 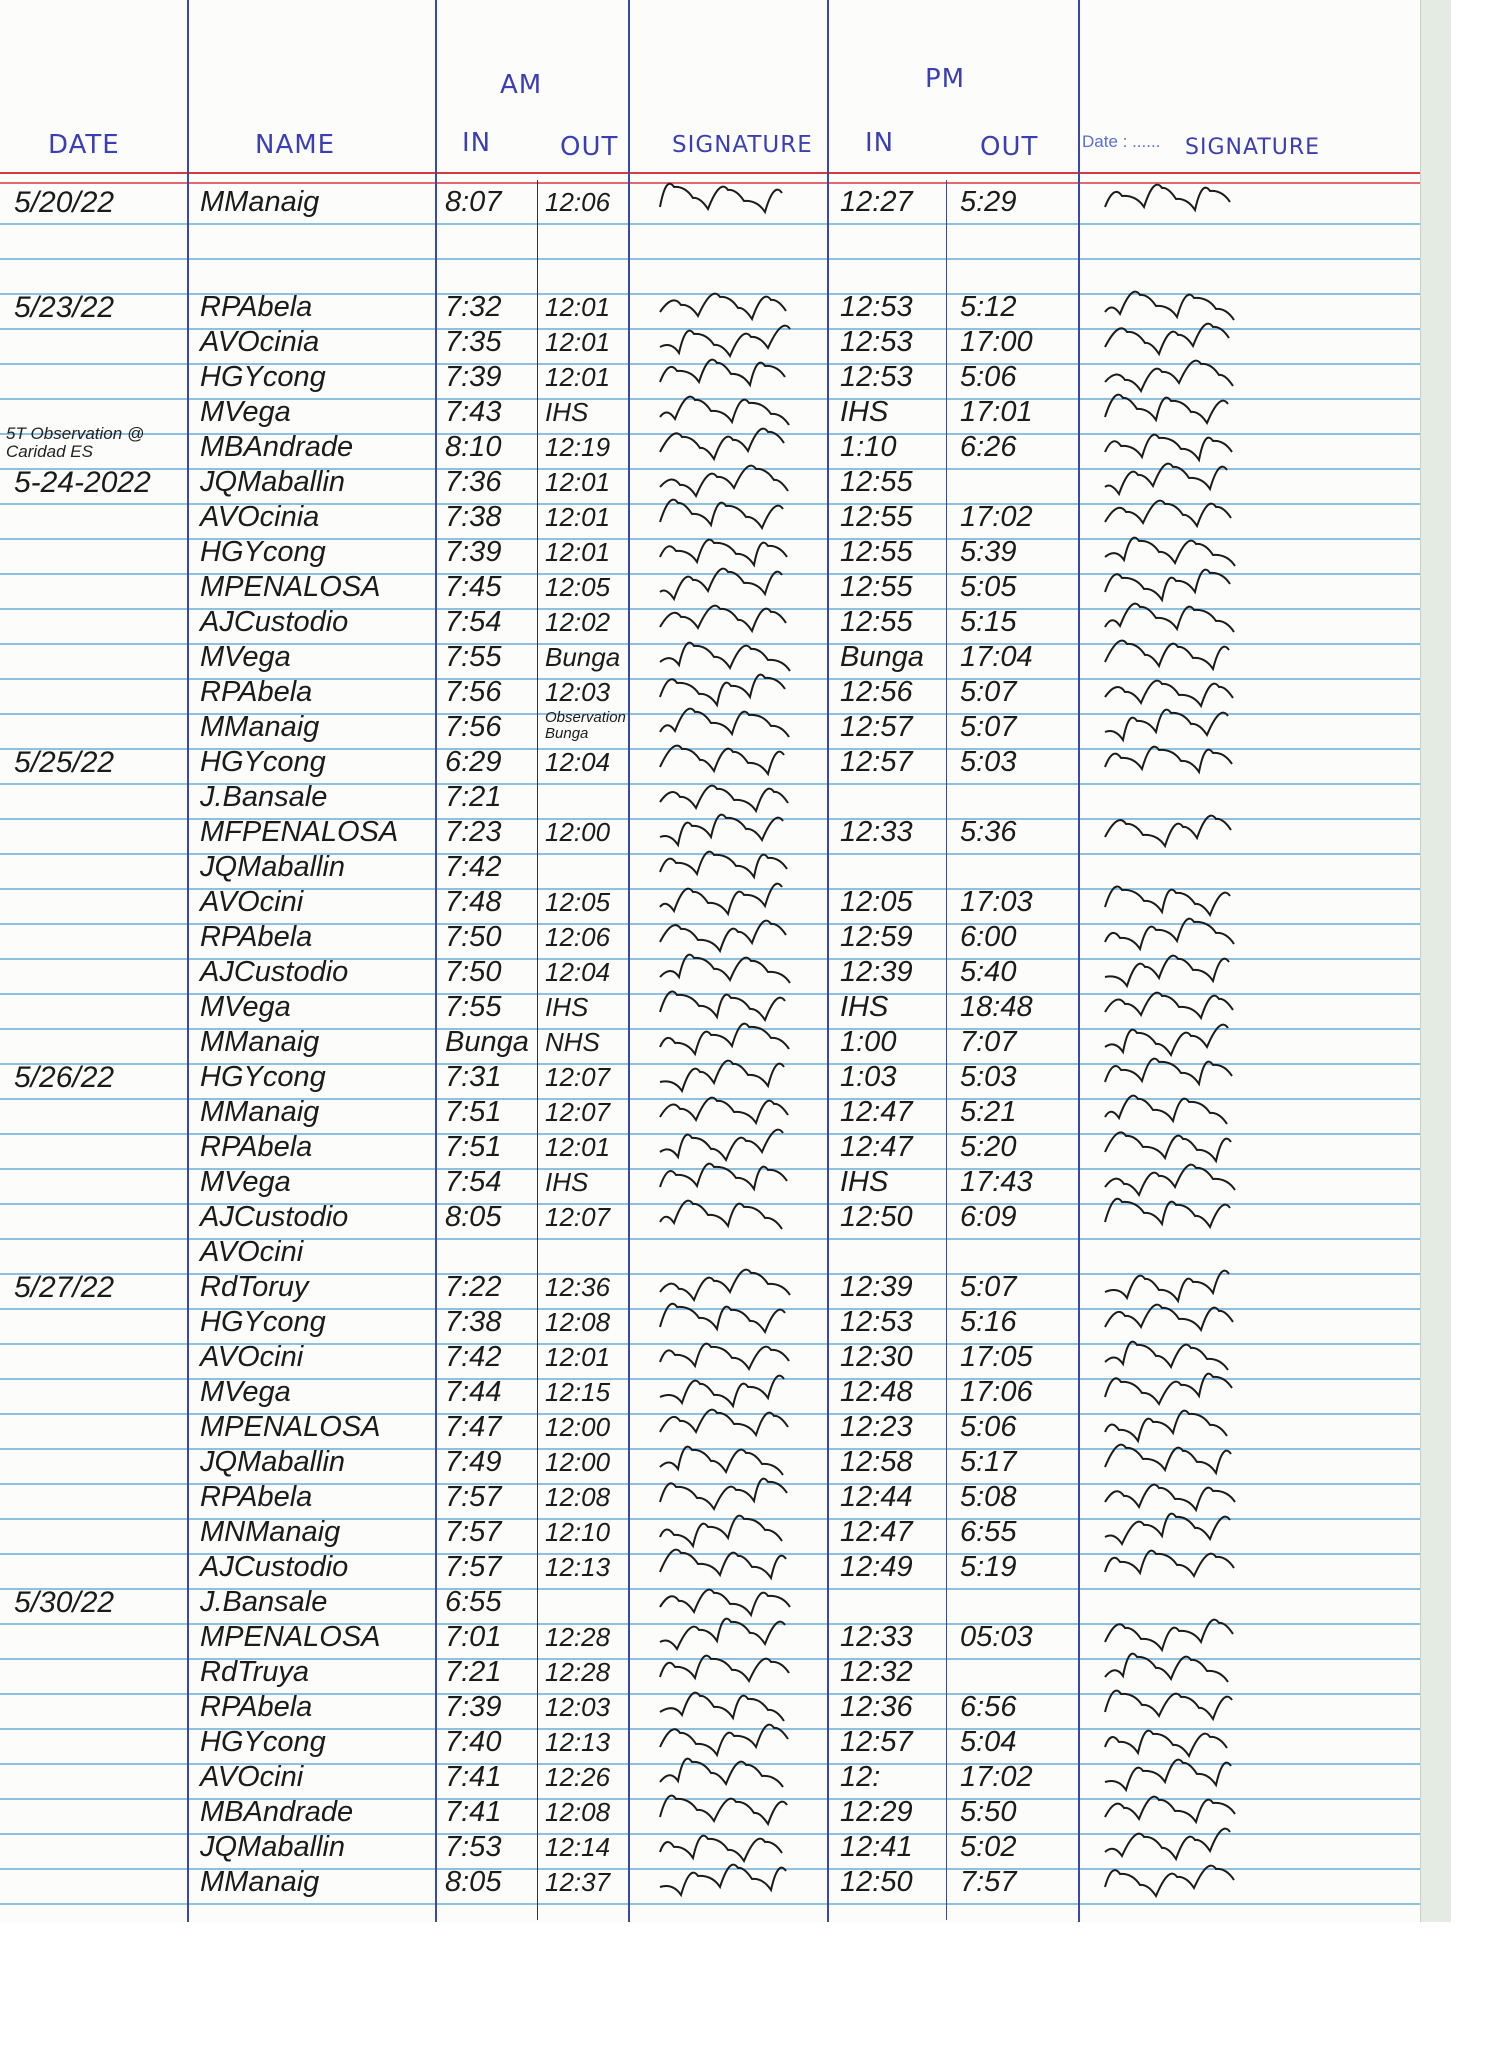 I want to click on pm-in-cell: 12:05, so click(x=876, y=902).